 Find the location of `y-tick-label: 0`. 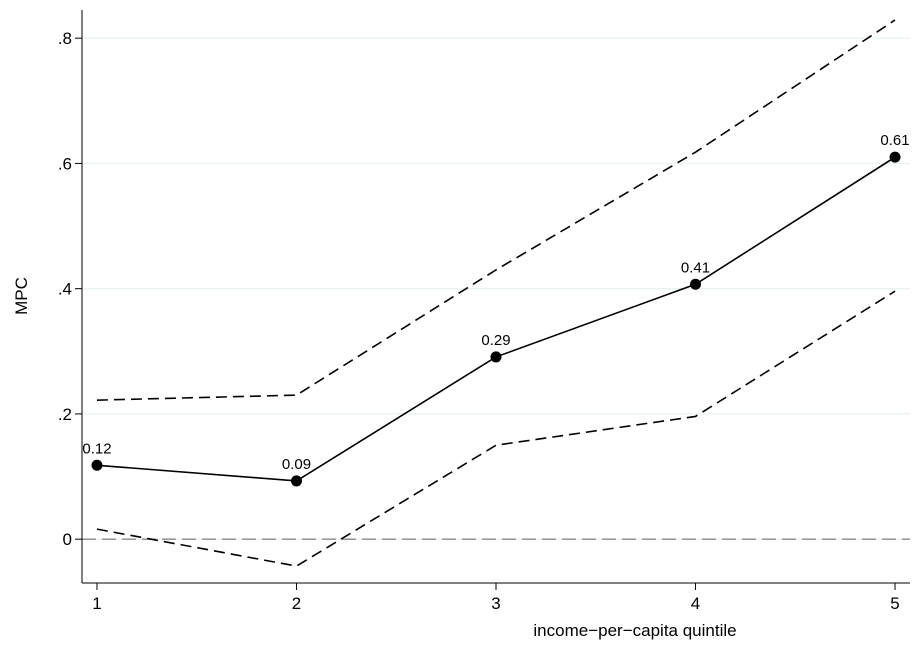

y-tick-label: 0 is located at coordinates (67, 539).